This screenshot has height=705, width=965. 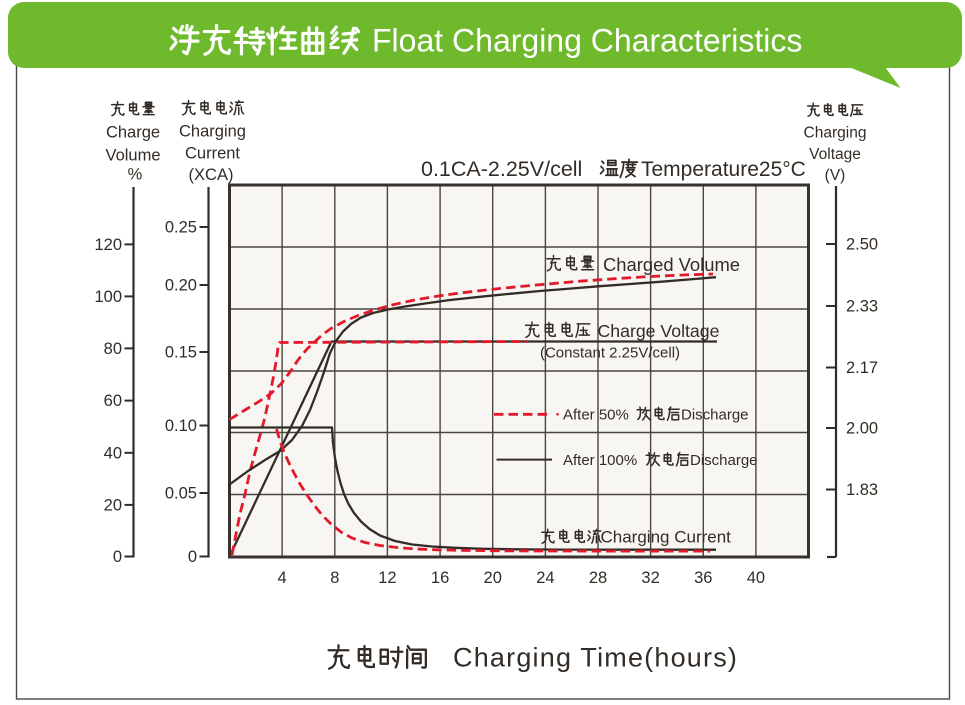 I want to click on svg-text: 2.17, so click(x=862, y=368).